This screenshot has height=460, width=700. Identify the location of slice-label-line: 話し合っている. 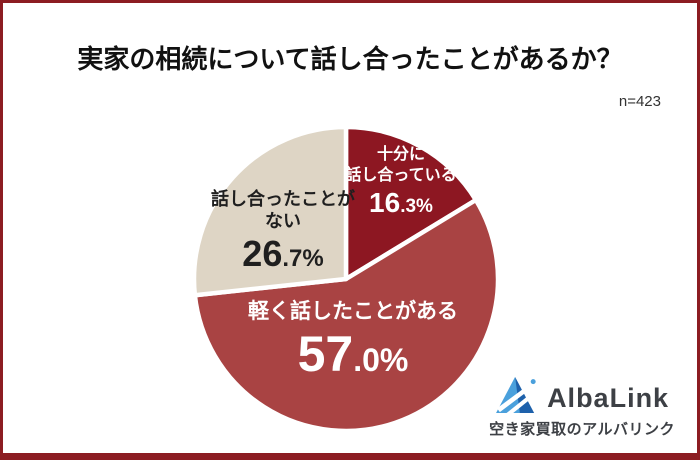
(401, 175).